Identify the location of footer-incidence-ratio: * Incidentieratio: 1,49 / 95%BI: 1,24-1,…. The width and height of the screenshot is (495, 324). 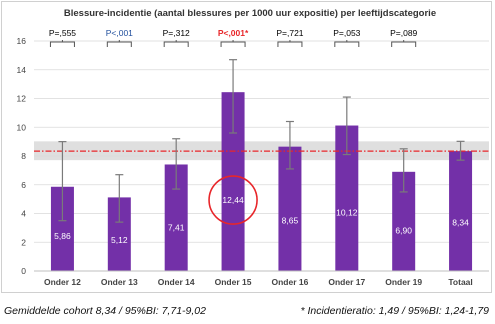
(394, 311).